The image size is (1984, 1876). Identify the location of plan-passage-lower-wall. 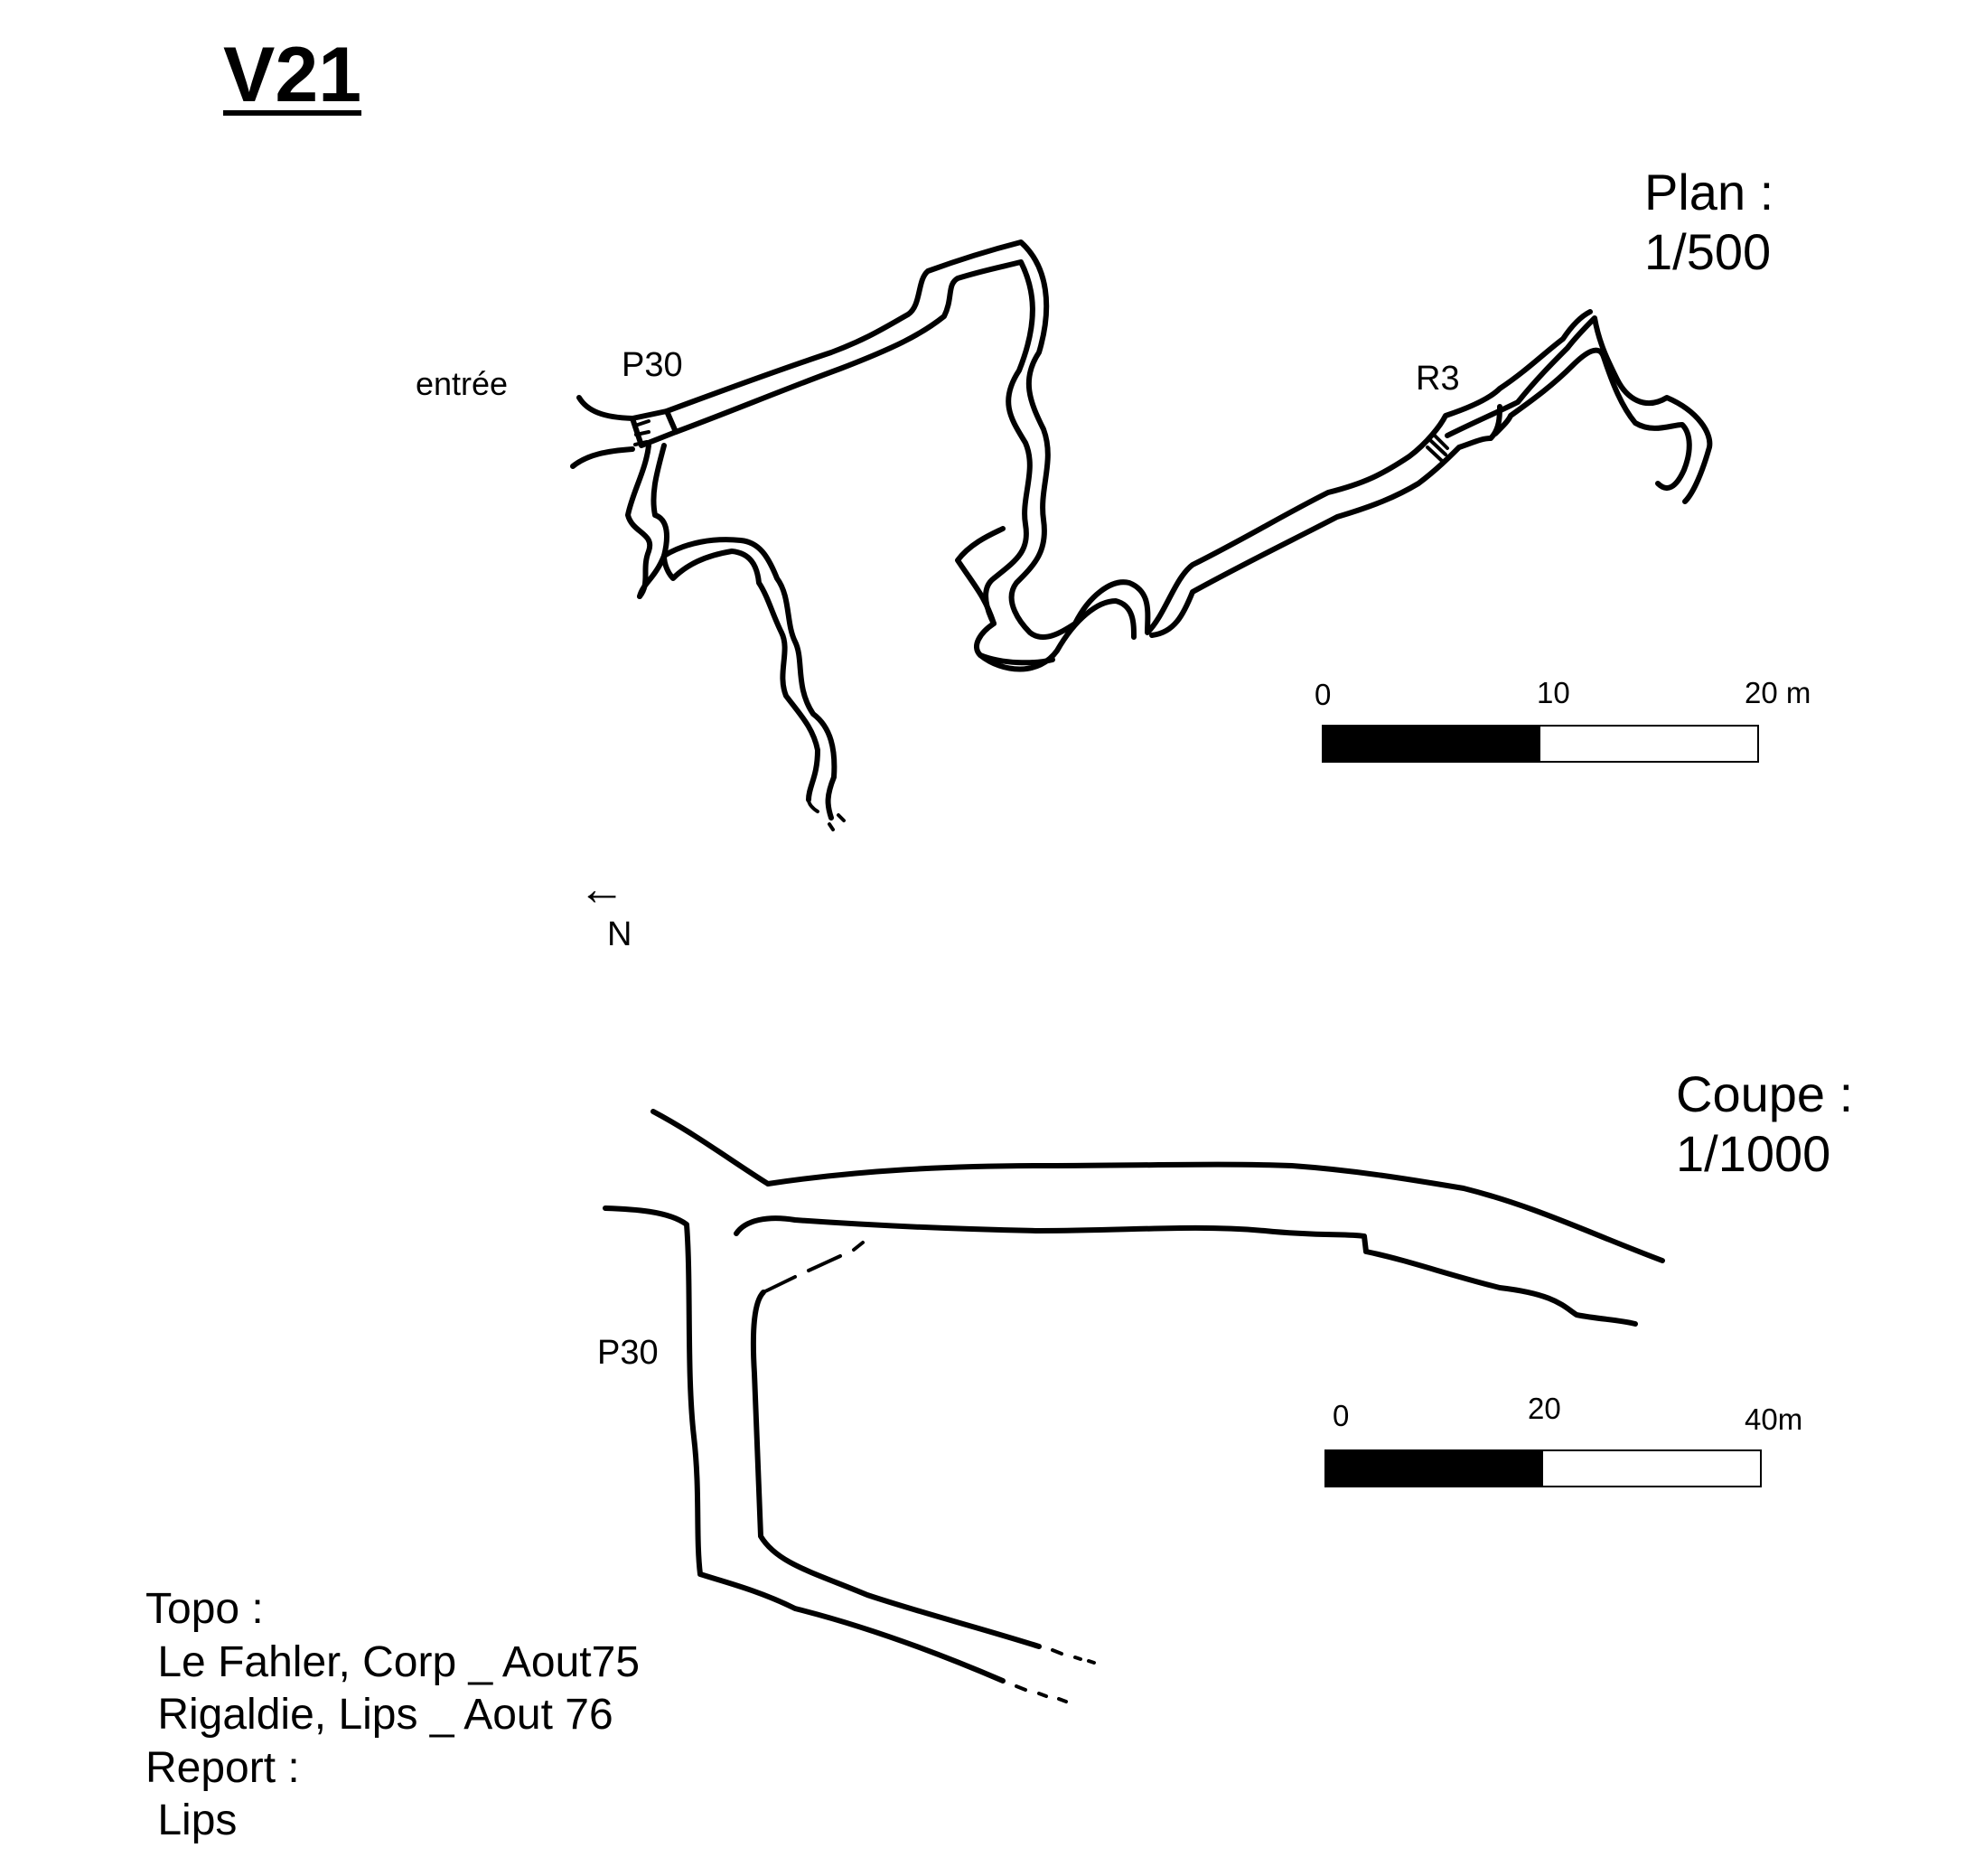
(1005, 596).